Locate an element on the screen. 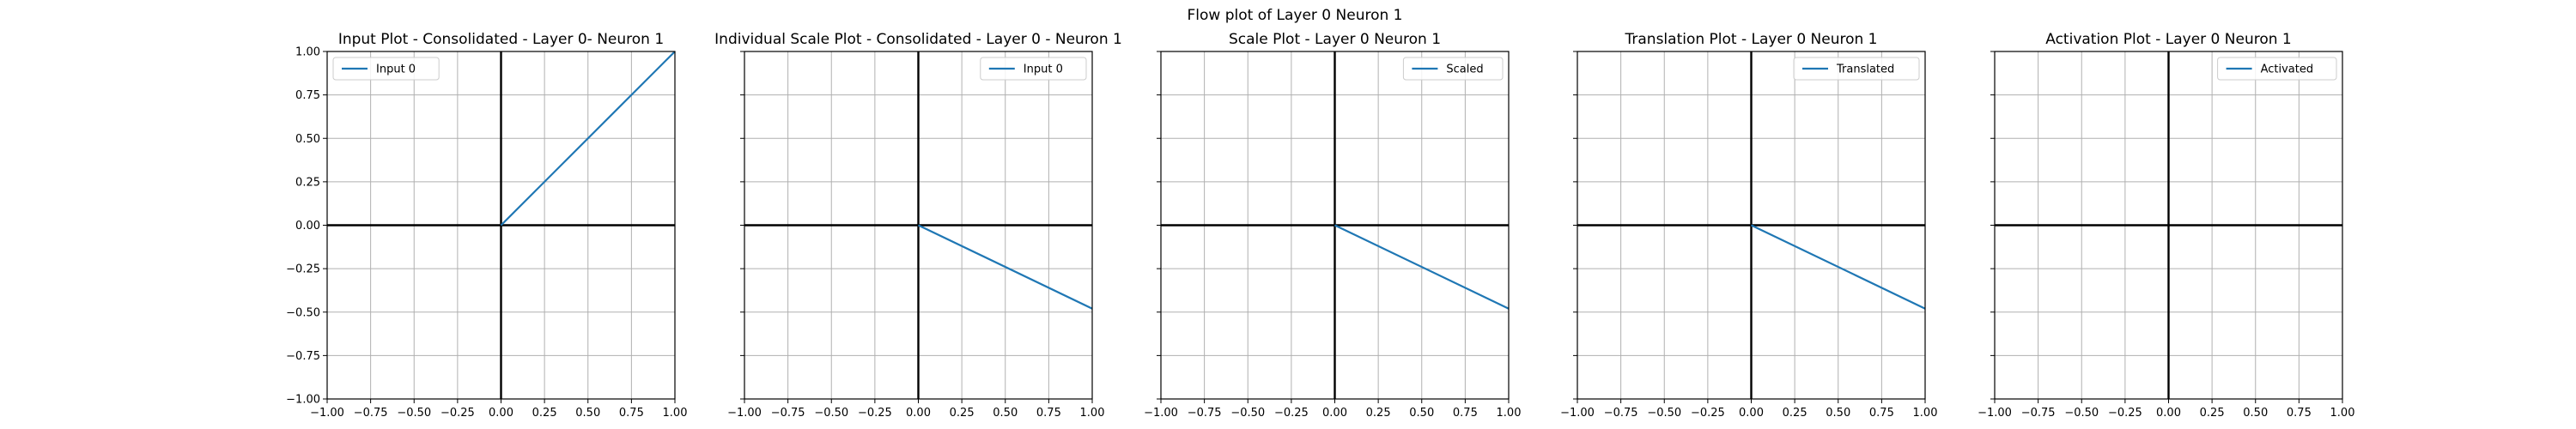  figure-suptitle: Flow plot of Layer 0 Neuron 1 is located at coordinates (1295, 15).